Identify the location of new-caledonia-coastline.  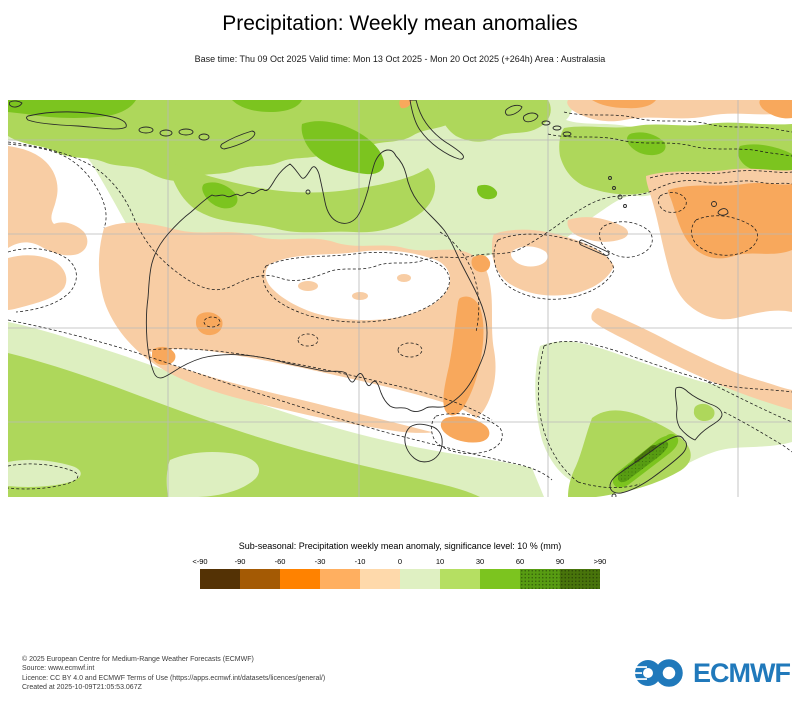
(594, 247).